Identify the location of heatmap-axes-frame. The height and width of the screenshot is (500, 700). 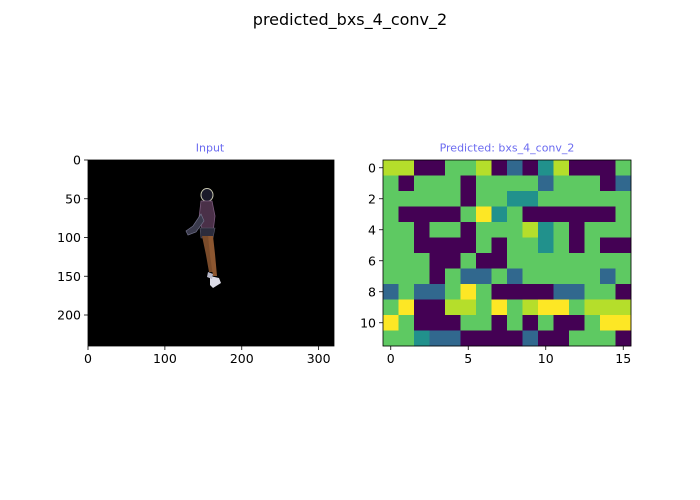
(507, 253).